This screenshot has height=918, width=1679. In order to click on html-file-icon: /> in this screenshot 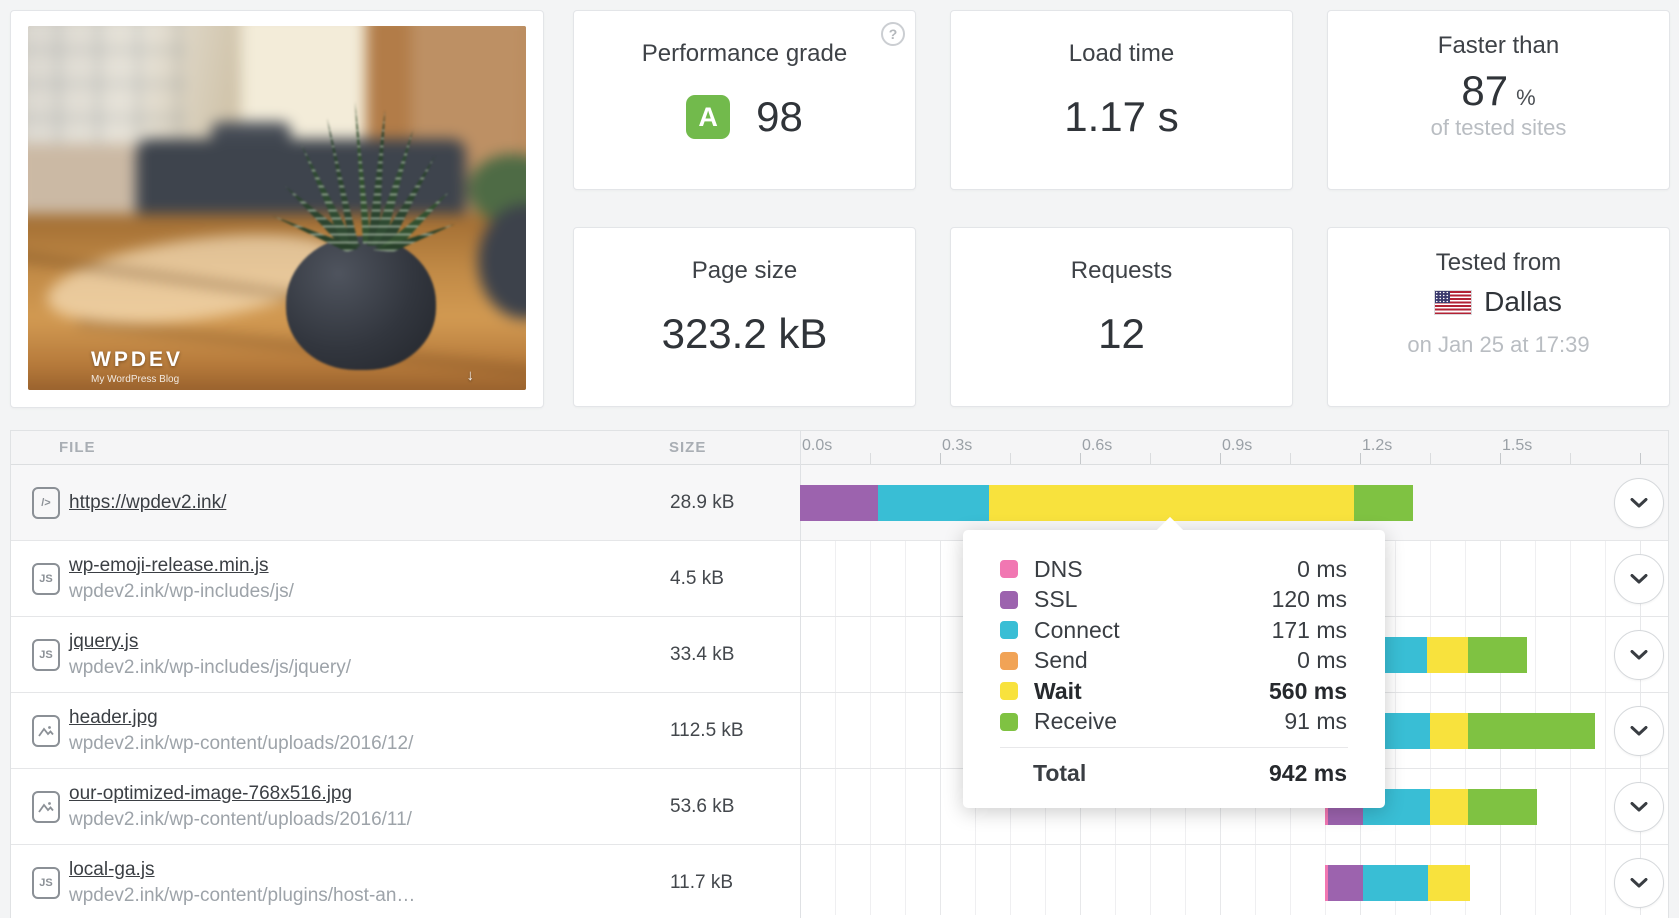, I will do `click(46, 502)`.